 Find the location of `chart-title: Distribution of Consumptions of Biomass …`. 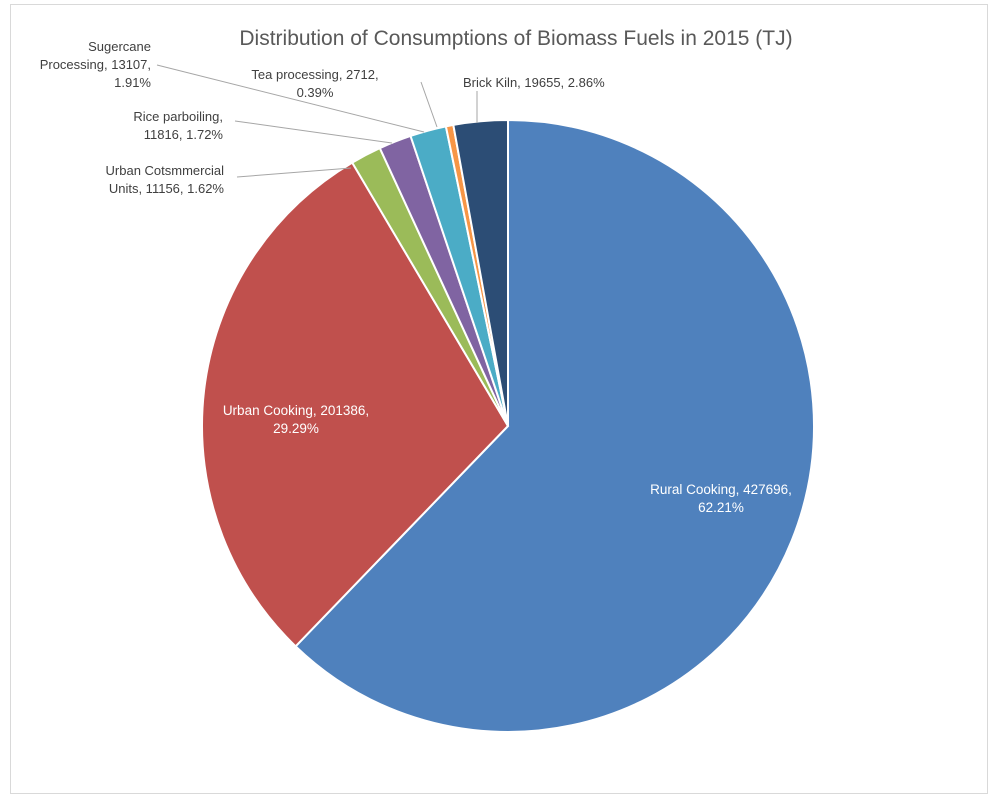

chart-title: Distribution of Consumptions of Biomass … is located at coordinates (515, 38).